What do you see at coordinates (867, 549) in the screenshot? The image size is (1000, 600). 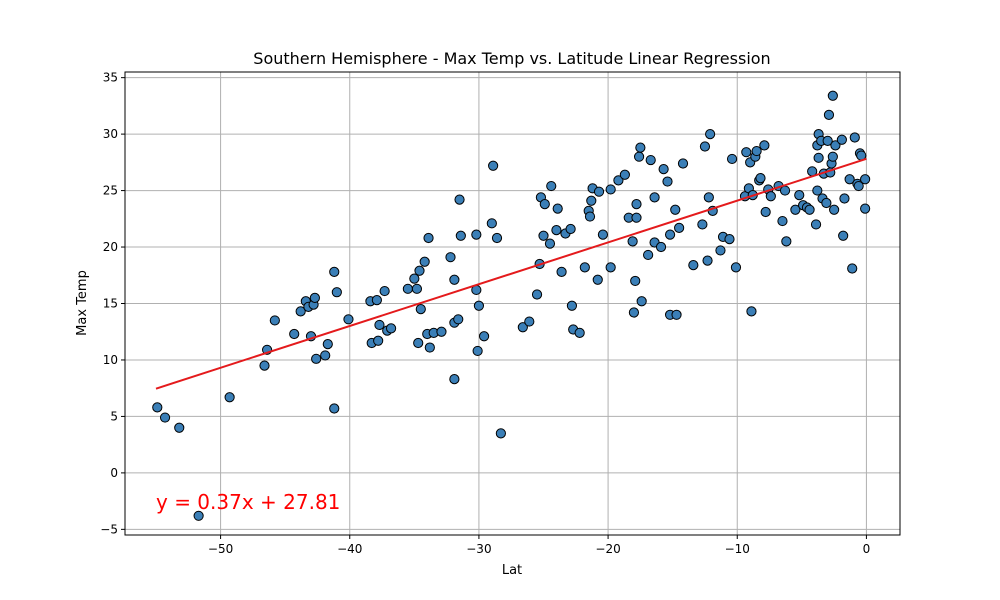 I see `x-tick-label: 0` at bounding box center [867, 549].